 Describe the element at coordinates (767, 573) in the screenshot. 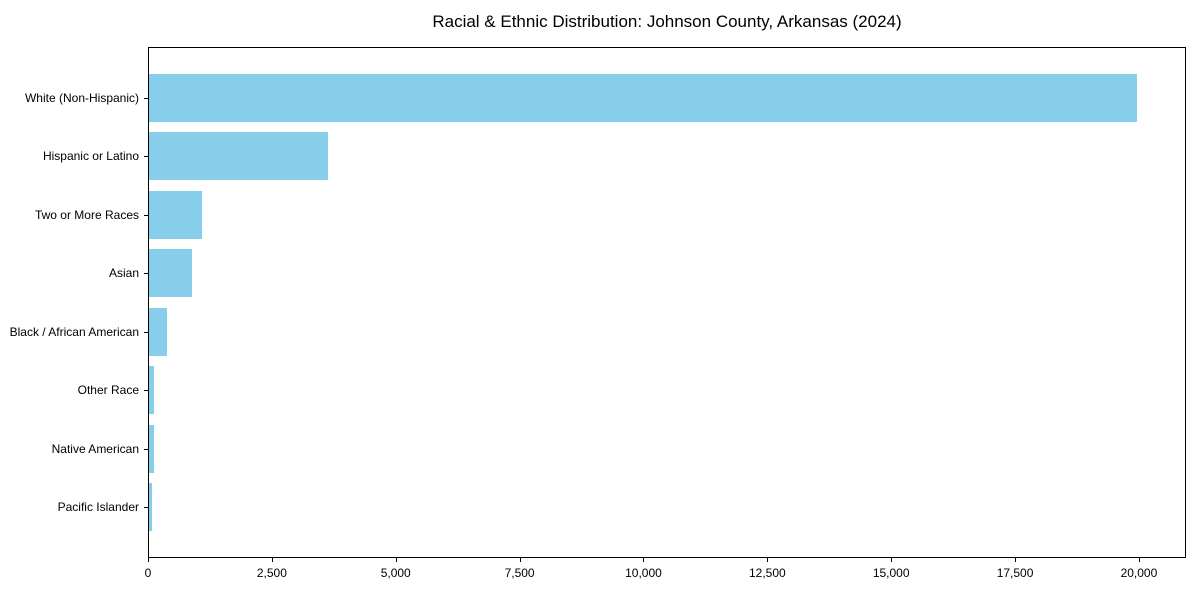

I see `x-tick-label: 12,500` at that location.